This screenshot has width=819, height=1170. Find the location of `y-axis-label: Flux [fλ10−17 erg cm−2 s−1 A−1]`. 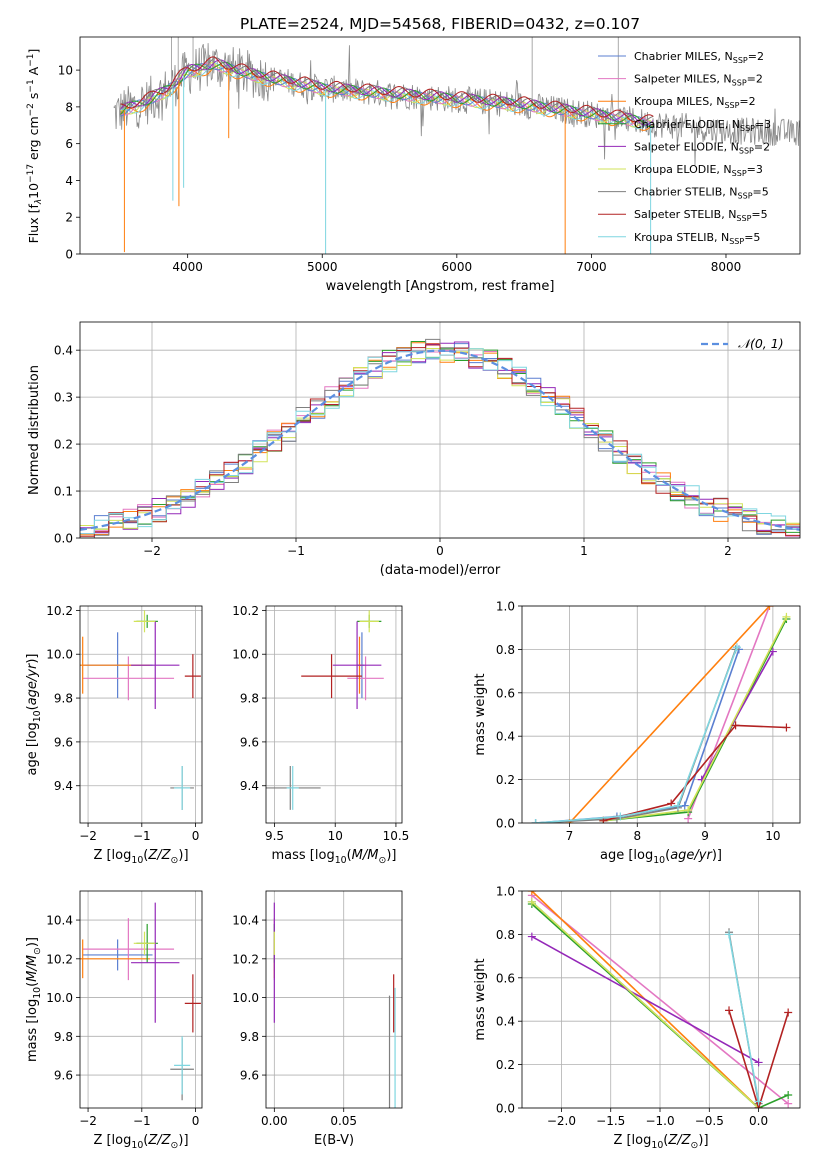

y-axis-label: Flux [fλ10−17 erg cm−2 s−1 A−1] is located at coordinates (35, 146).